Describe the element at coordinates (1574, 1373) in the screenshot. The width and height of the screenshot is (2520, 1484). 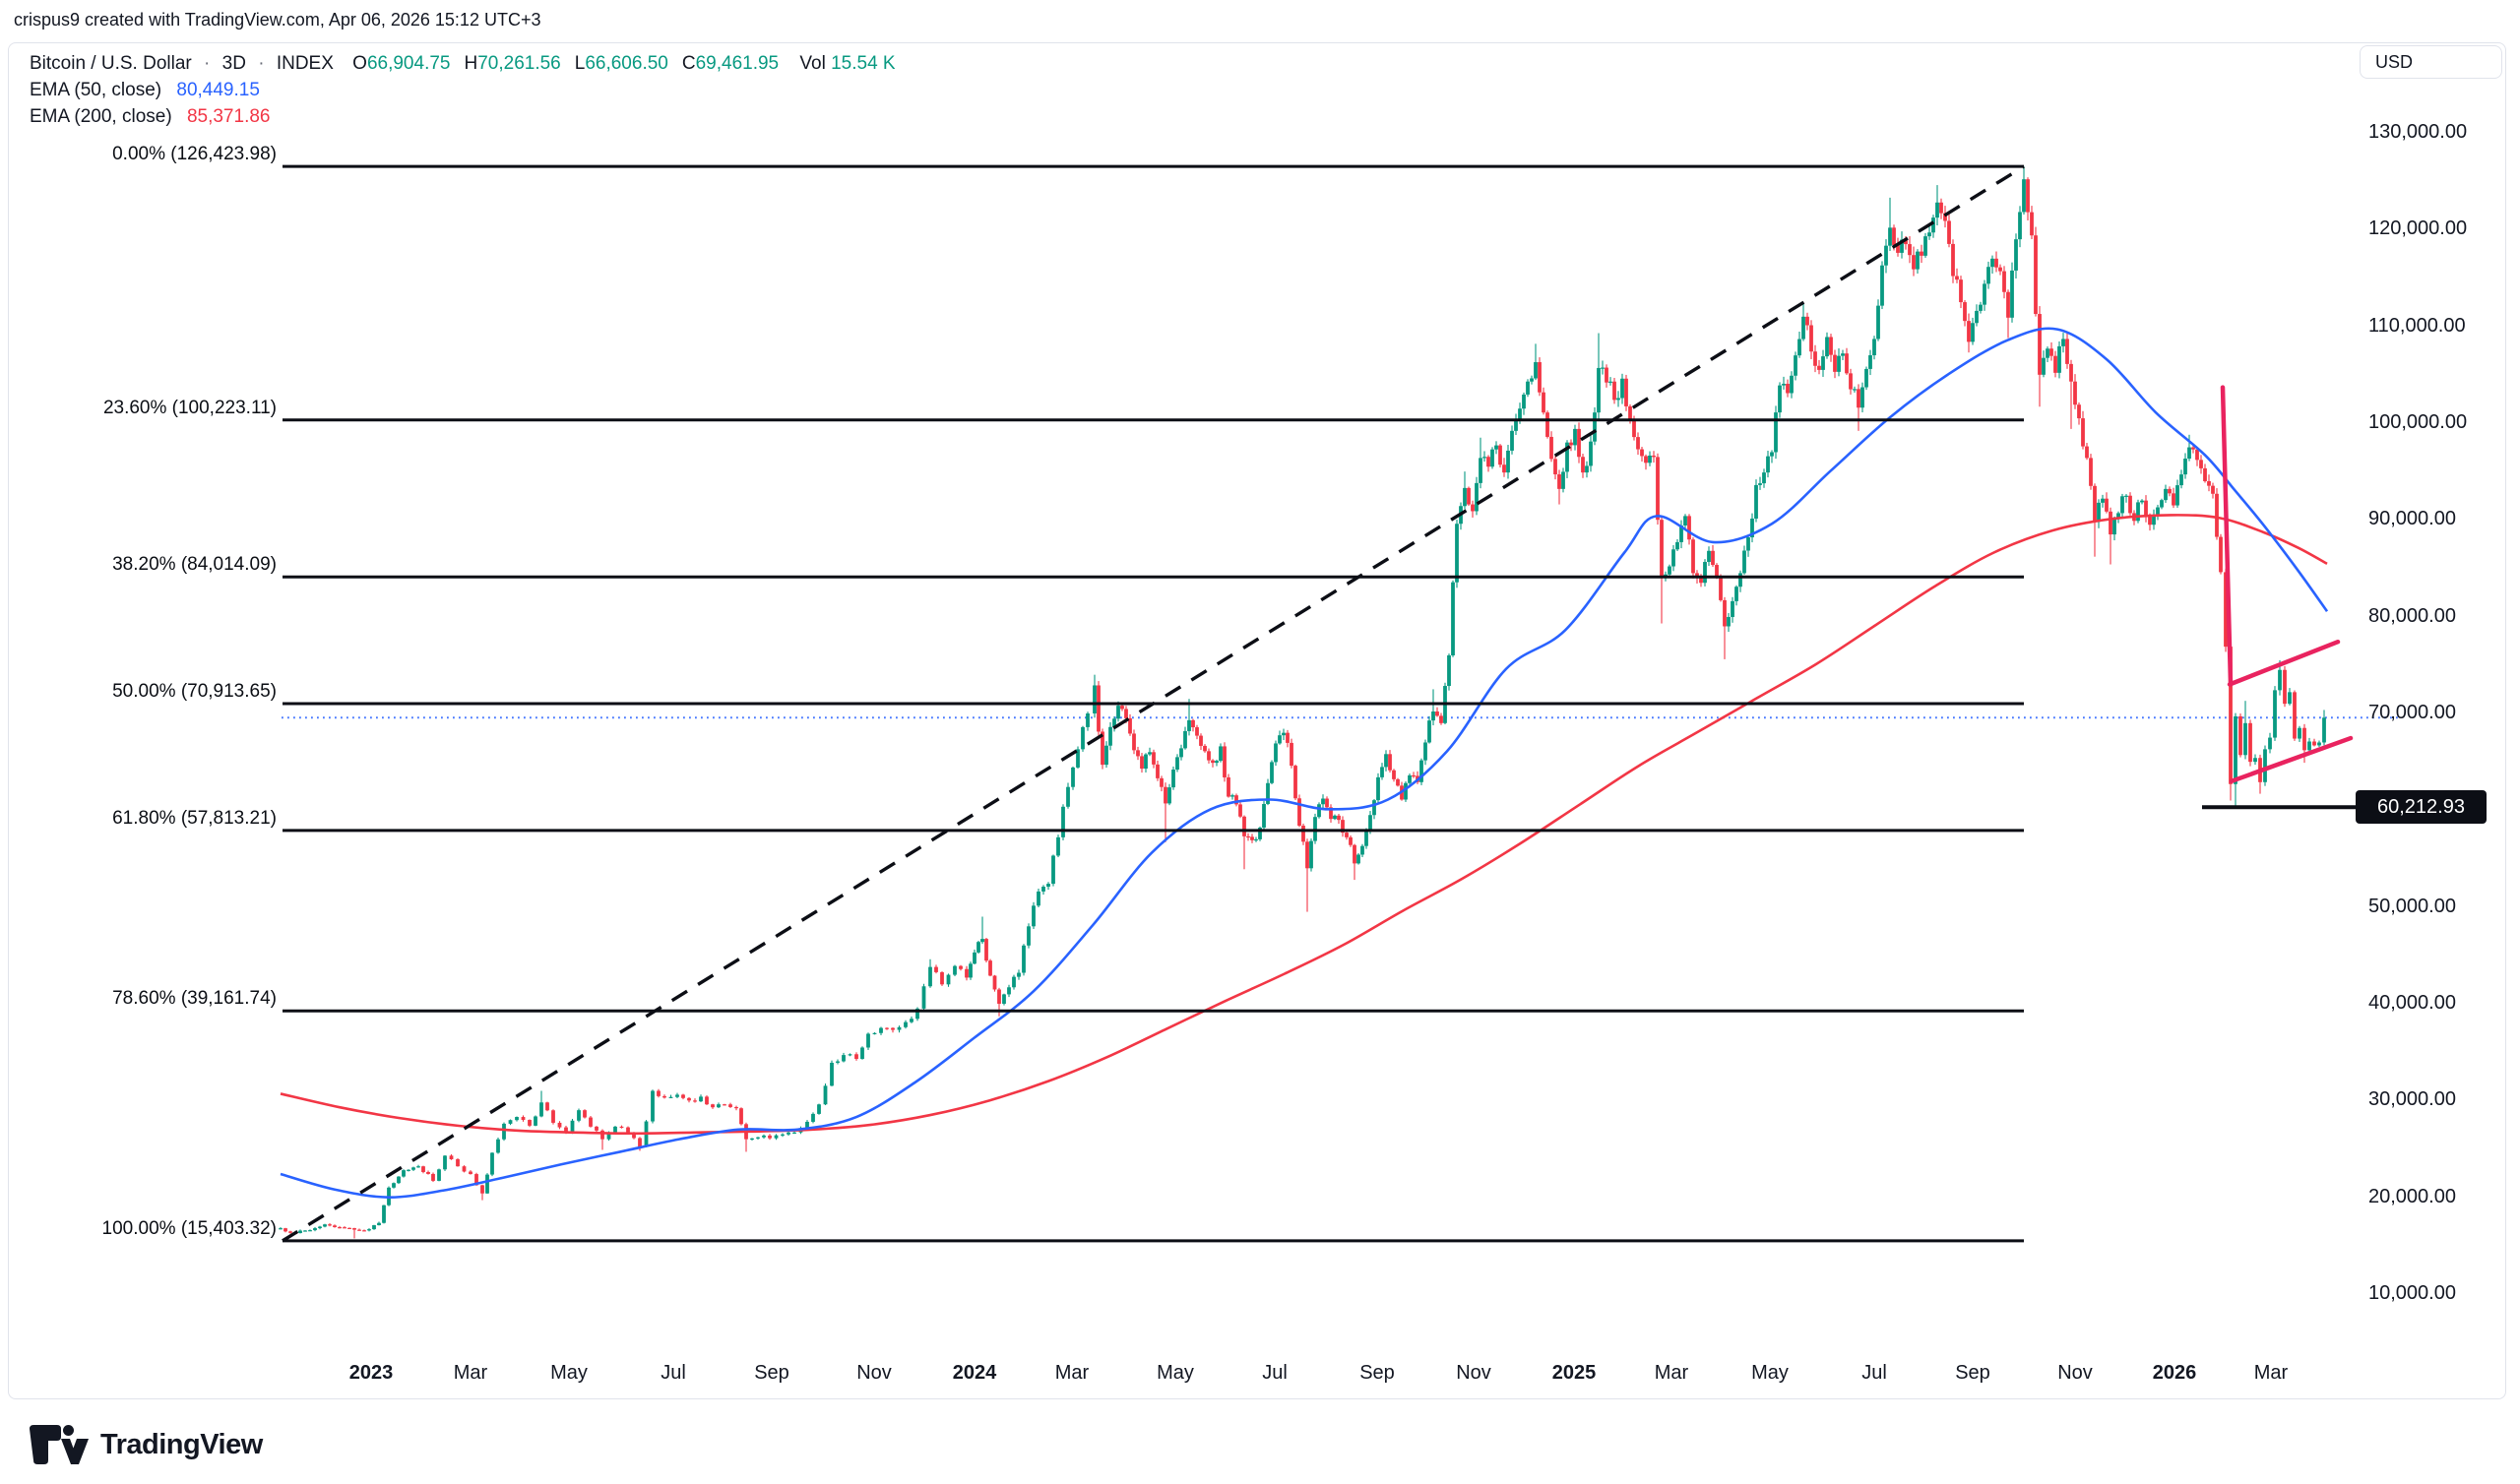
I see `time-tick: 2025` at that location.